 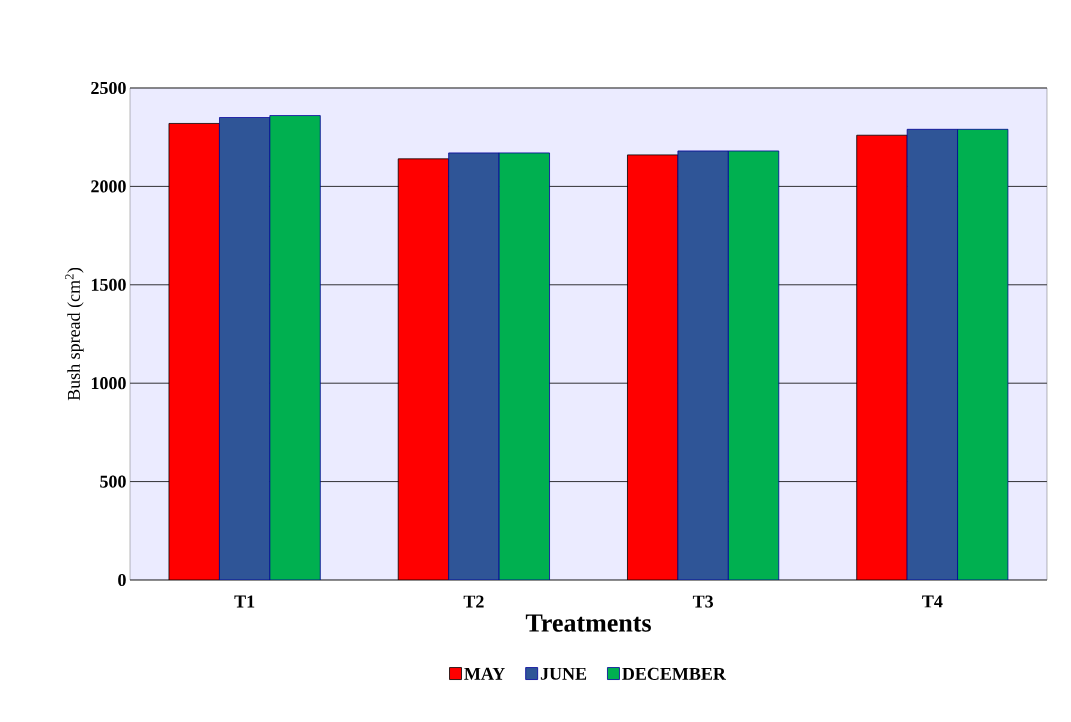 I want to click on y-tick-label: 500, so click(x=113, y=481).